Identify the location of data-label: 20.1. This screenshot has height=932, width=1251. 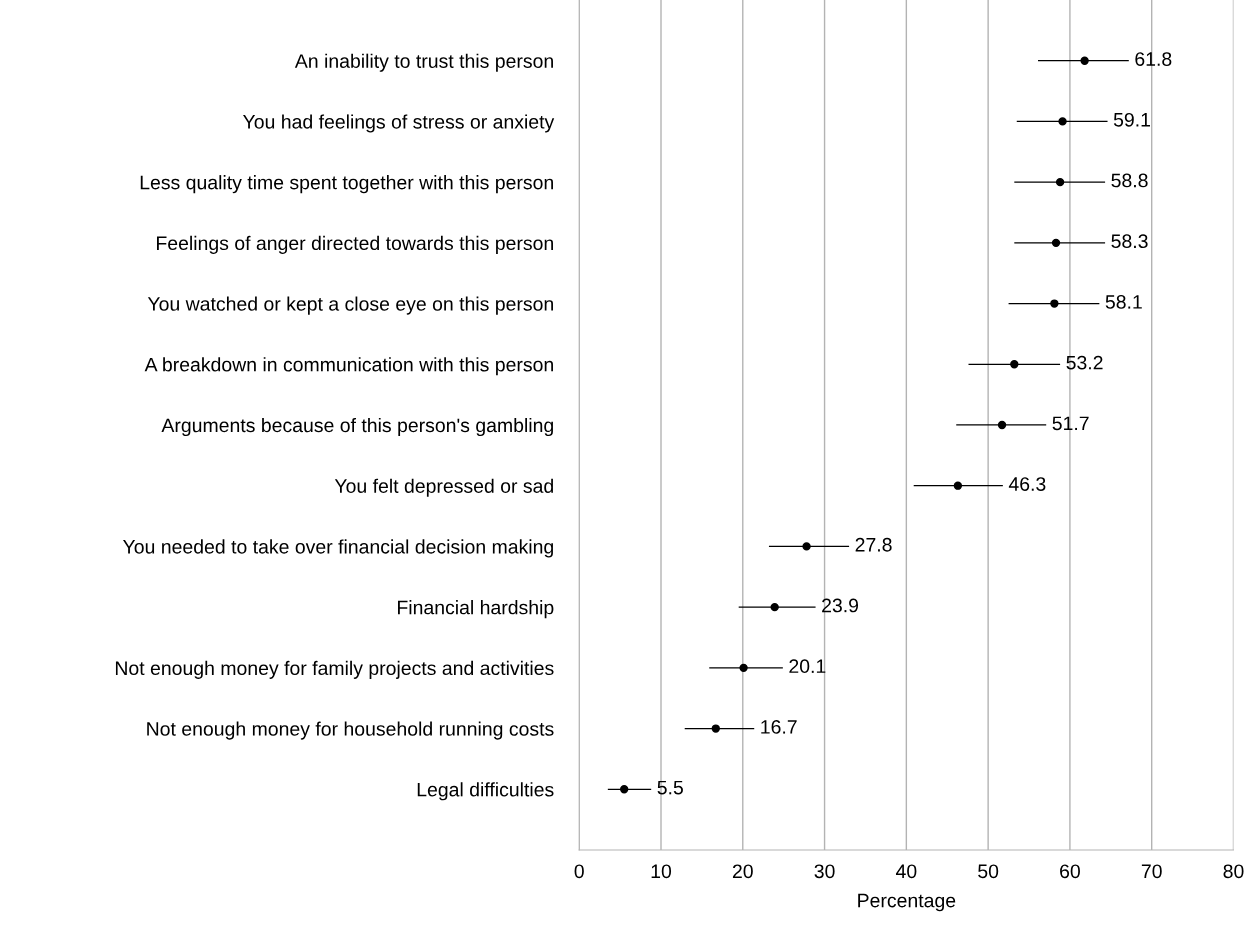
(807, 666).